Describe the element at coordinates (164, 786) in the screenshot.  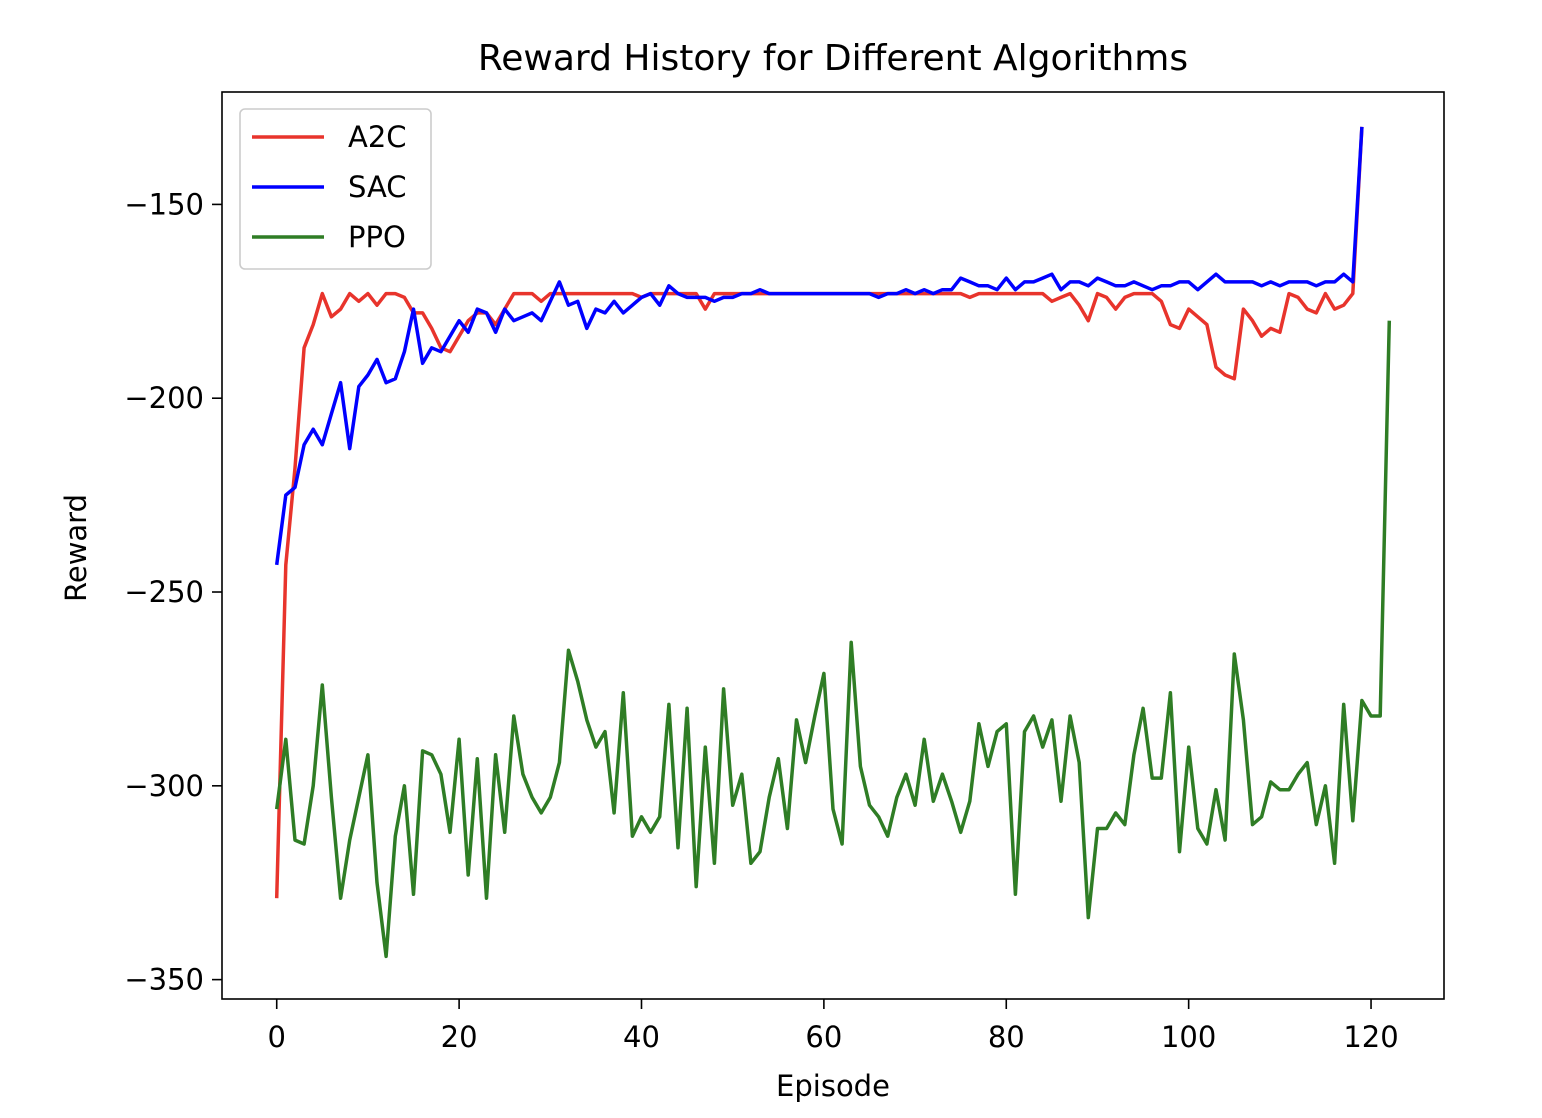
I see `y-tick-label: −300` at that location.